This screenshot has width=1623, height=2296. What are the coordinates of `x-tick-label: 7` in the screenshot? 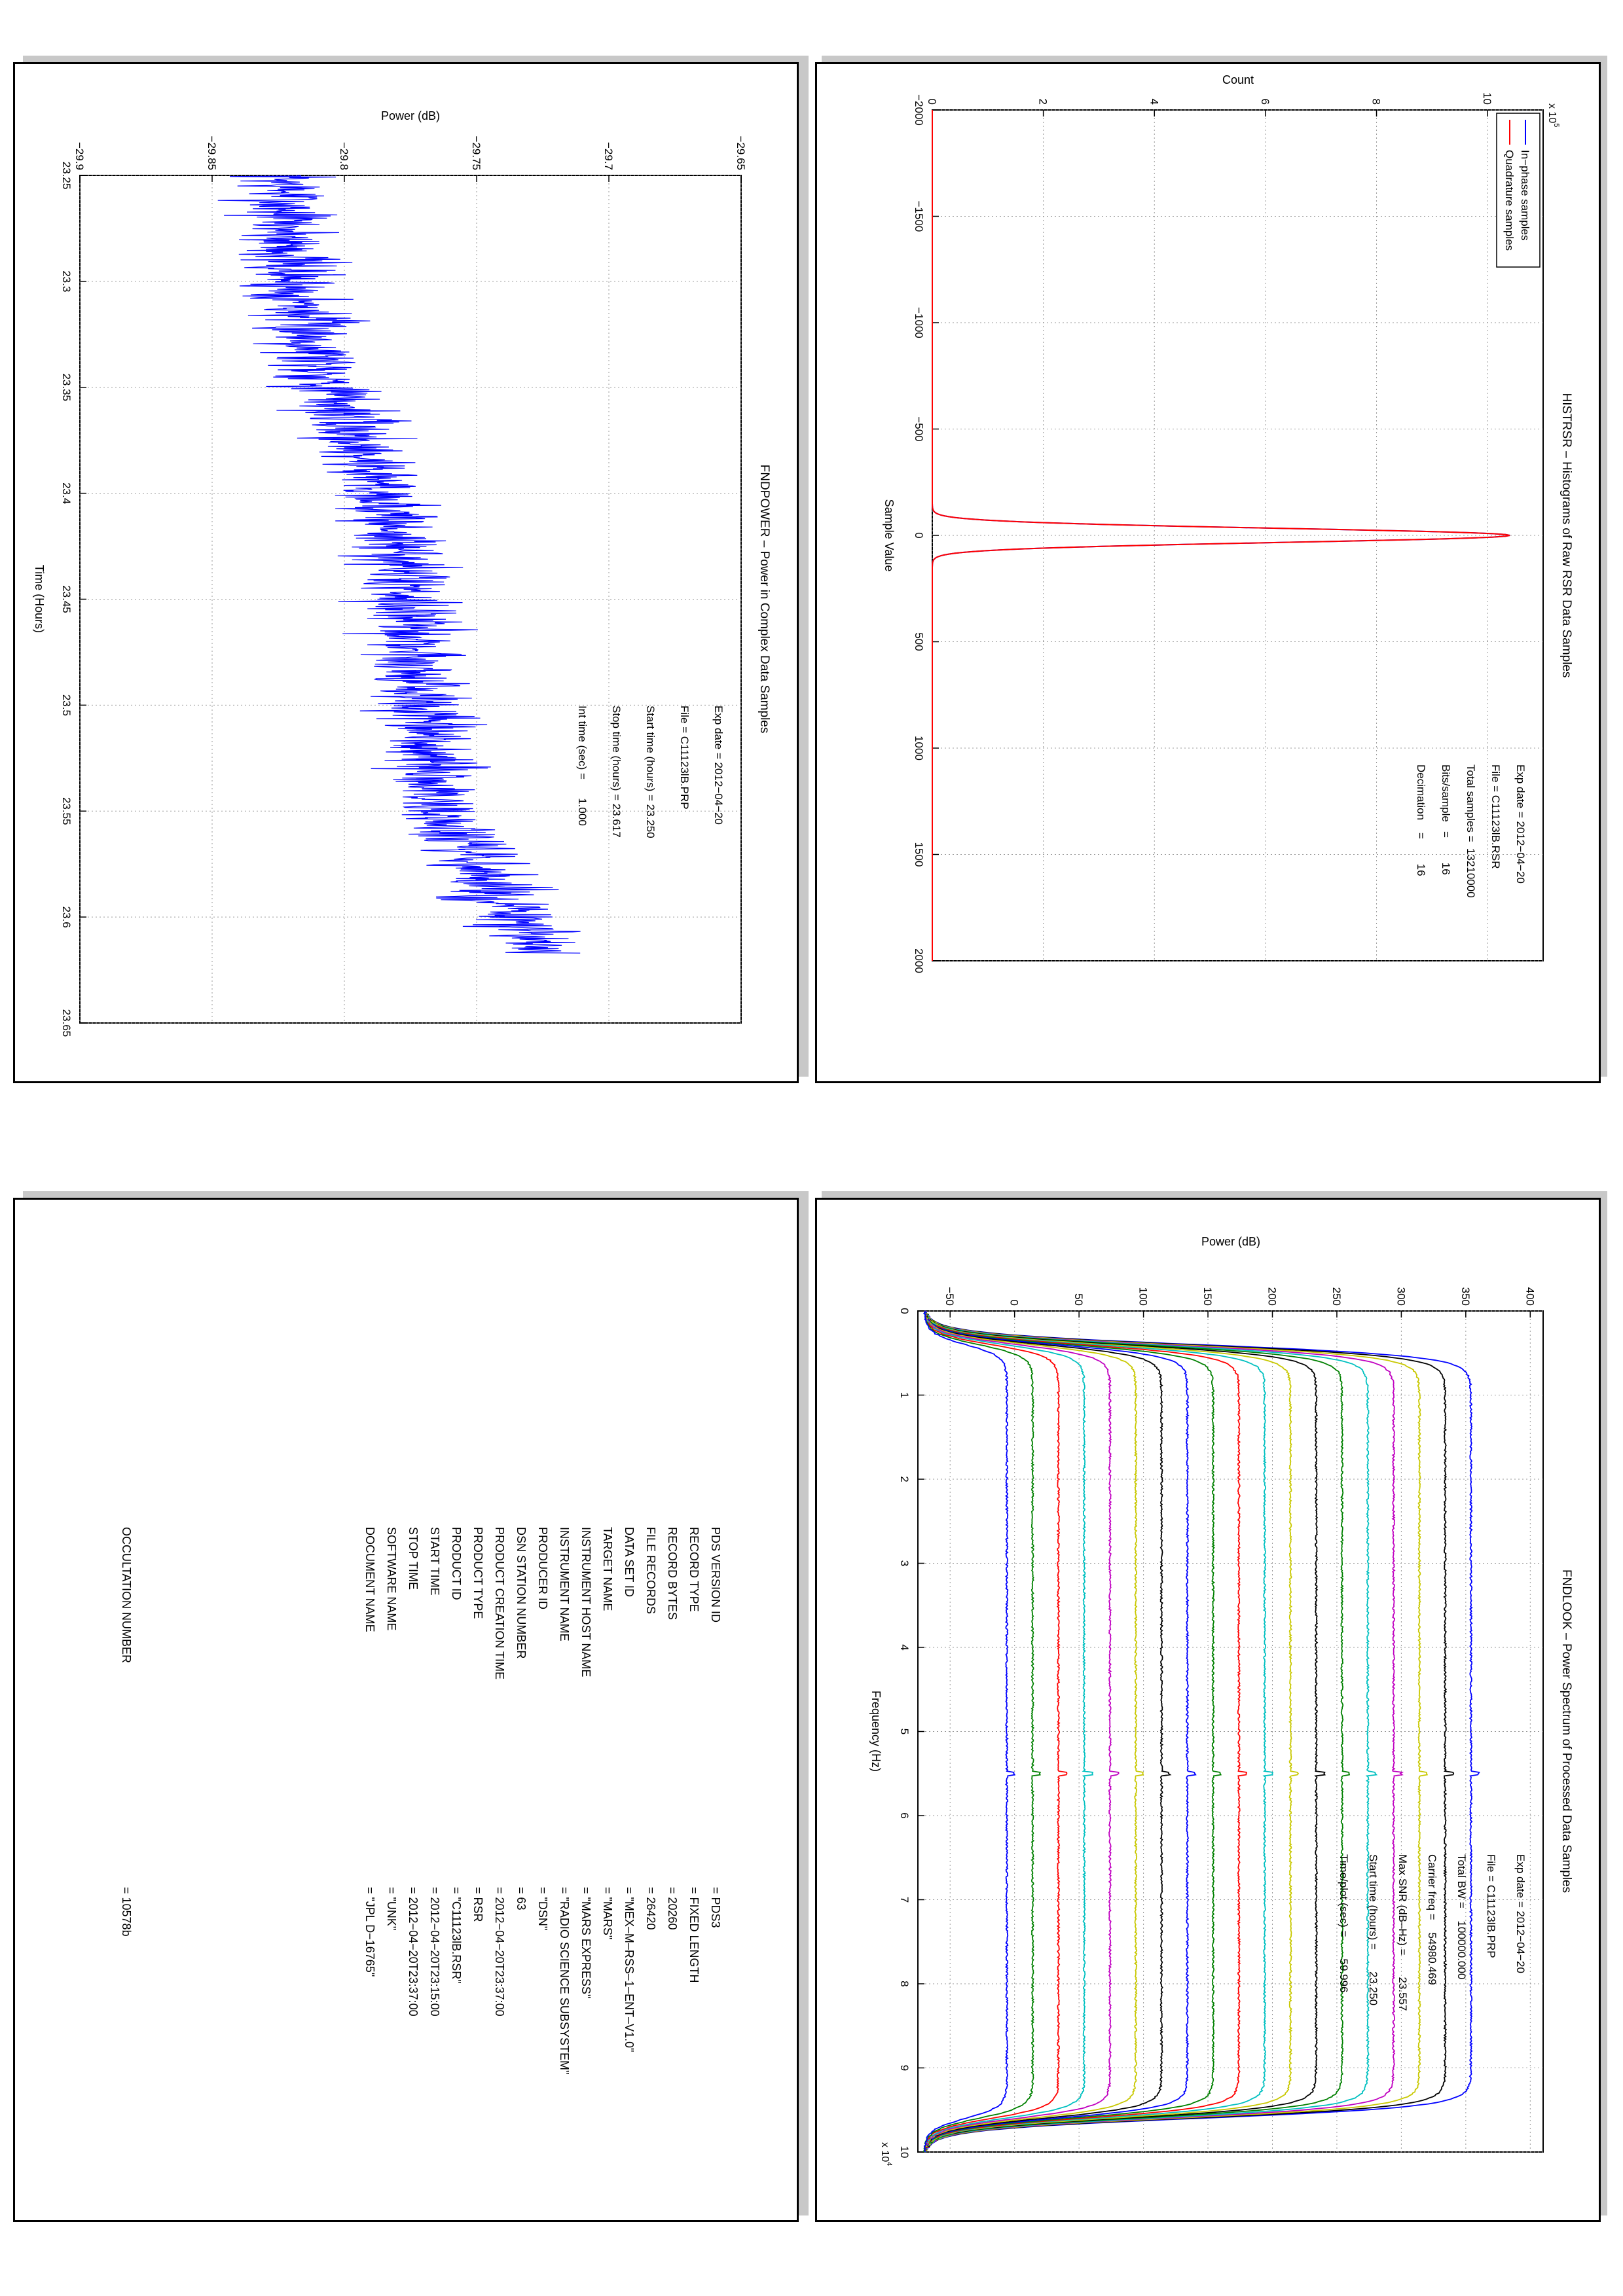 It's located at (904, 1900).